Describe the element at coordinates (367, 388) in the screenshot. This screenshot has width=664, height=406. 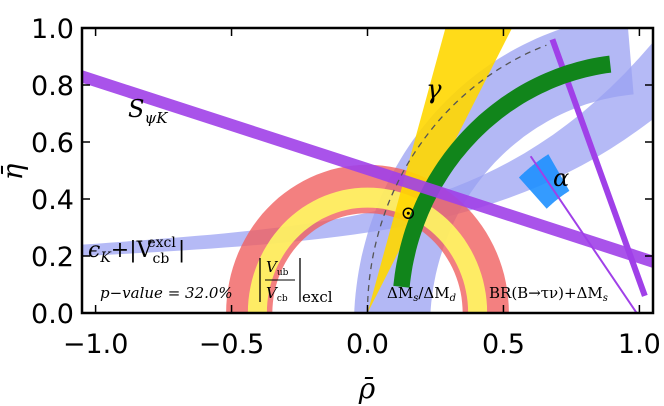
I see `x-axis-title: ρ̄` at that location.